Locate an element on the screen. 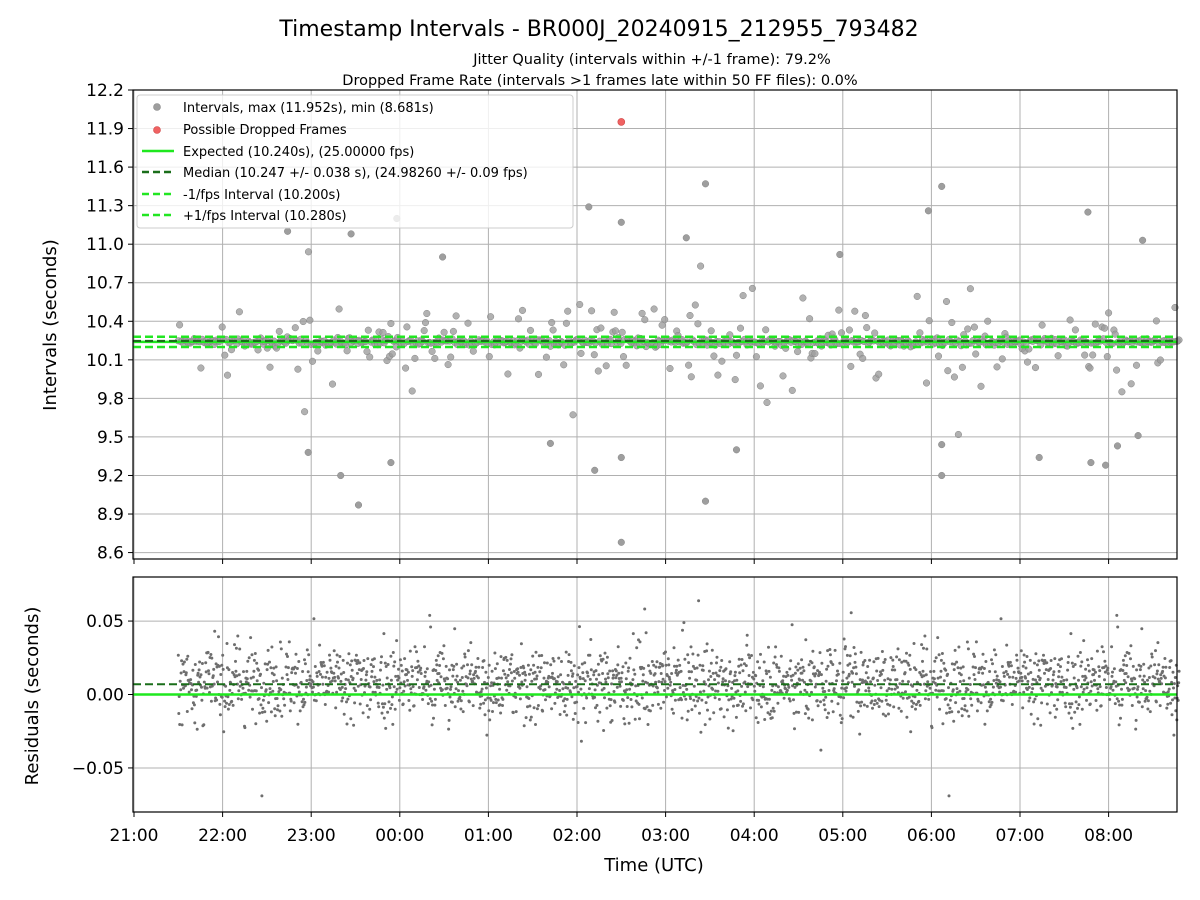 Image resolution: width=1200 pixels, height=900 pixels. intervals-y-axis-label: Intervals (seconds) is located at coordinates (50, 325).